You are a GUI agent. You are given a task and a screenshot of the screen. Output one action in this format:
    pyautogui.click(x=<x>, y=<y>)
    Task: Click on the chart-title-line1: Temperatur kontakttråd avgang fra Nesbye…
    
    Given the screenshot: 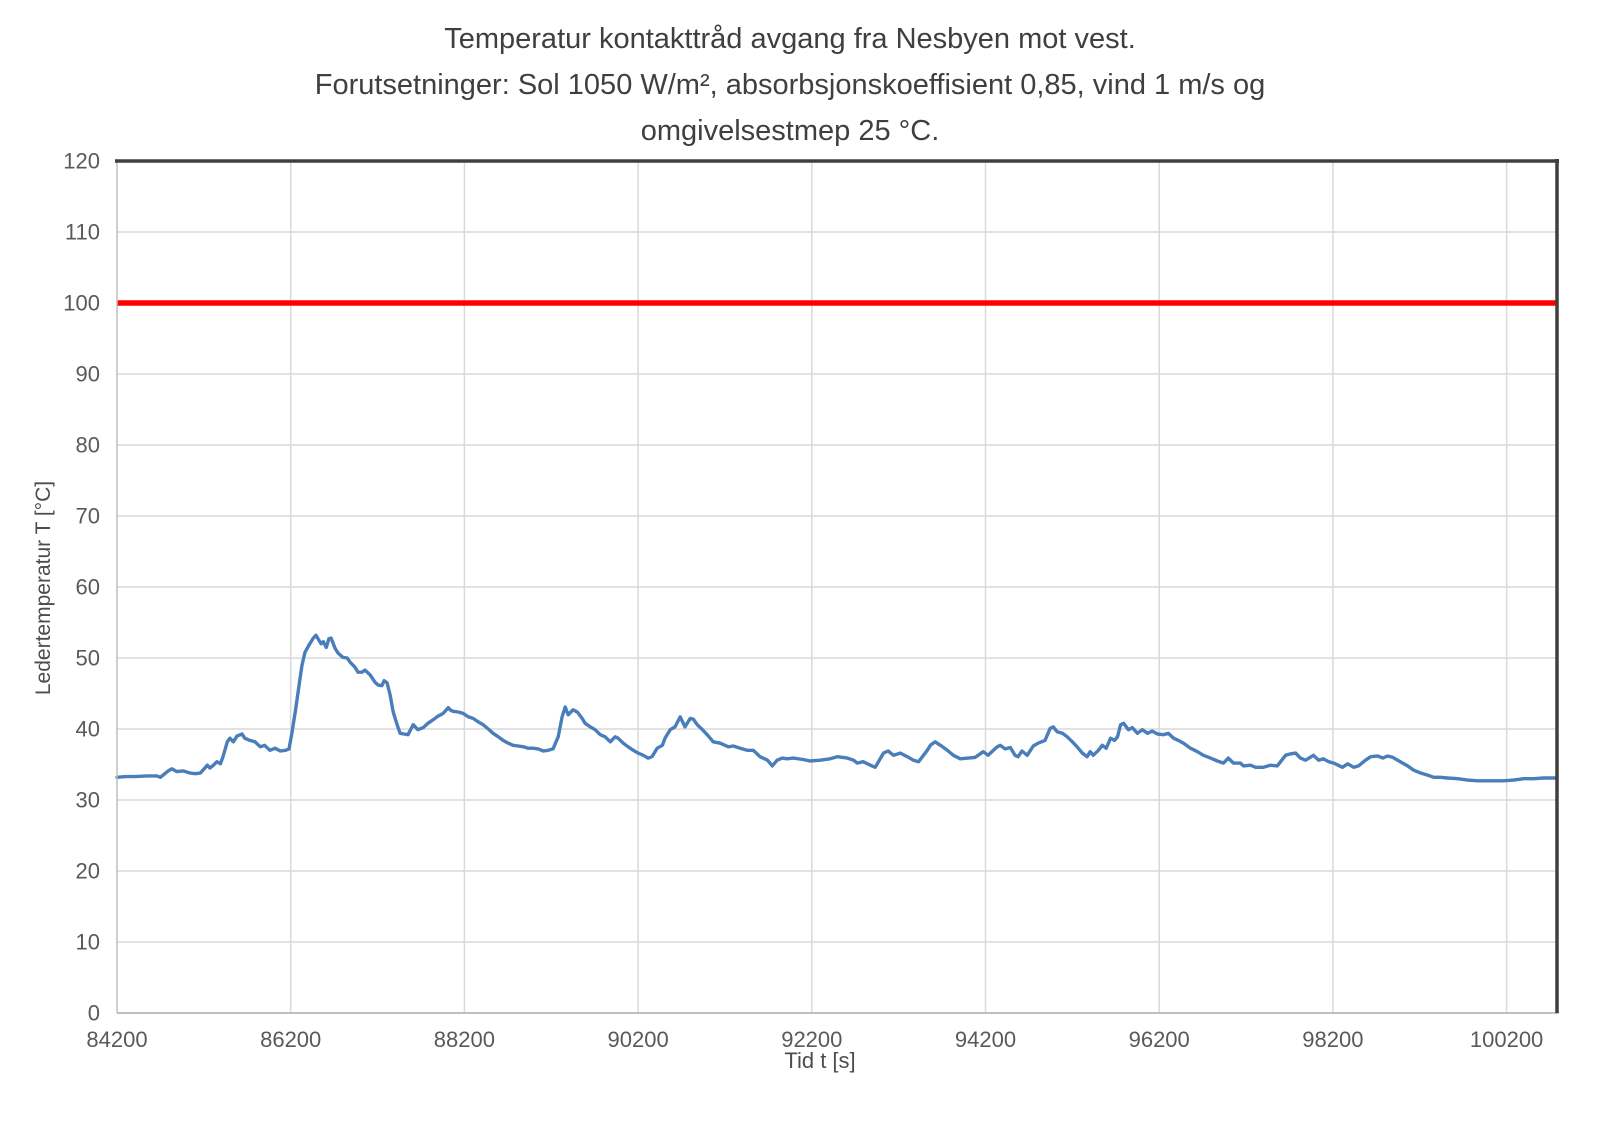 What is the action you would take?
    pyautogui.click(x=790, y=39)
    